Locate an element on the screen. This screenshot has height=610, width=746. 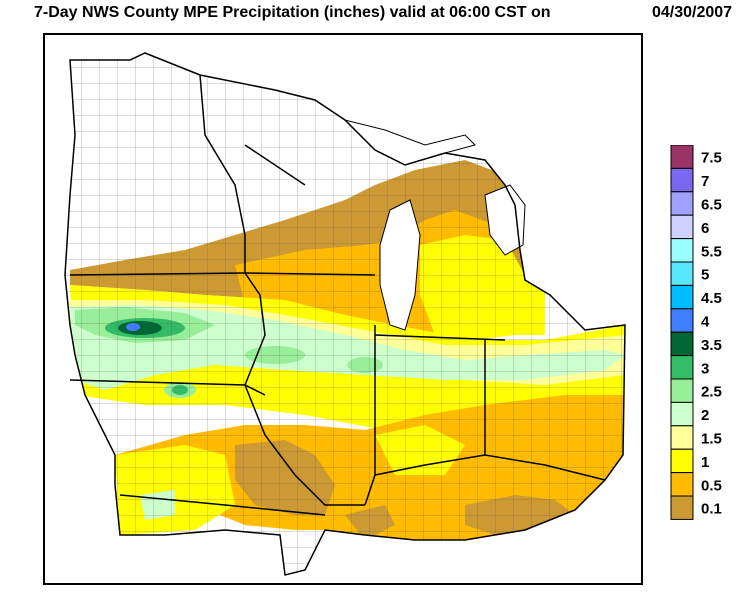
legend-label-2.5: 2.5 is located at coordinates (711, 392).